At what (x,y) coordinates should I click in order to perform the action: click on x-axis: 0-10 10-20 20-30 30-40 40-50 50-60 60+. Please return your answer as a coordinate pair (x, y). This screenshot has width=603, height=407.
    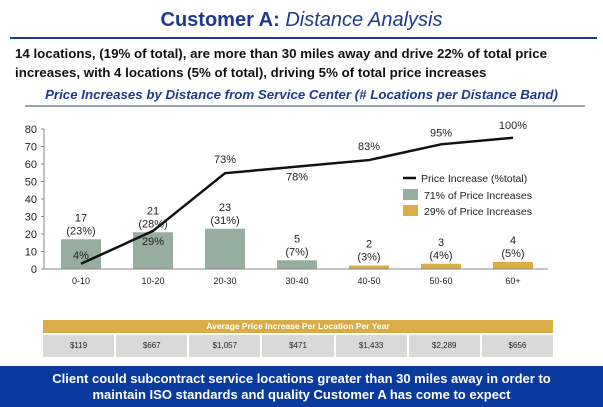
    Looking at the image, I should click on (296, 276).